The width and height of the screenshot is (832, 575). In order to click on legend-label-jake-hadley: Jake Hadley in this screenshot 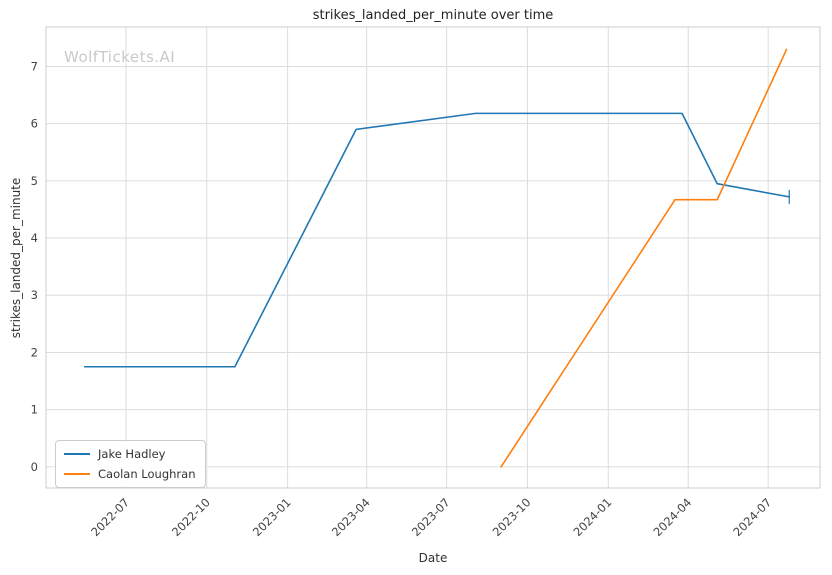, I will do `click(132, 454)`.